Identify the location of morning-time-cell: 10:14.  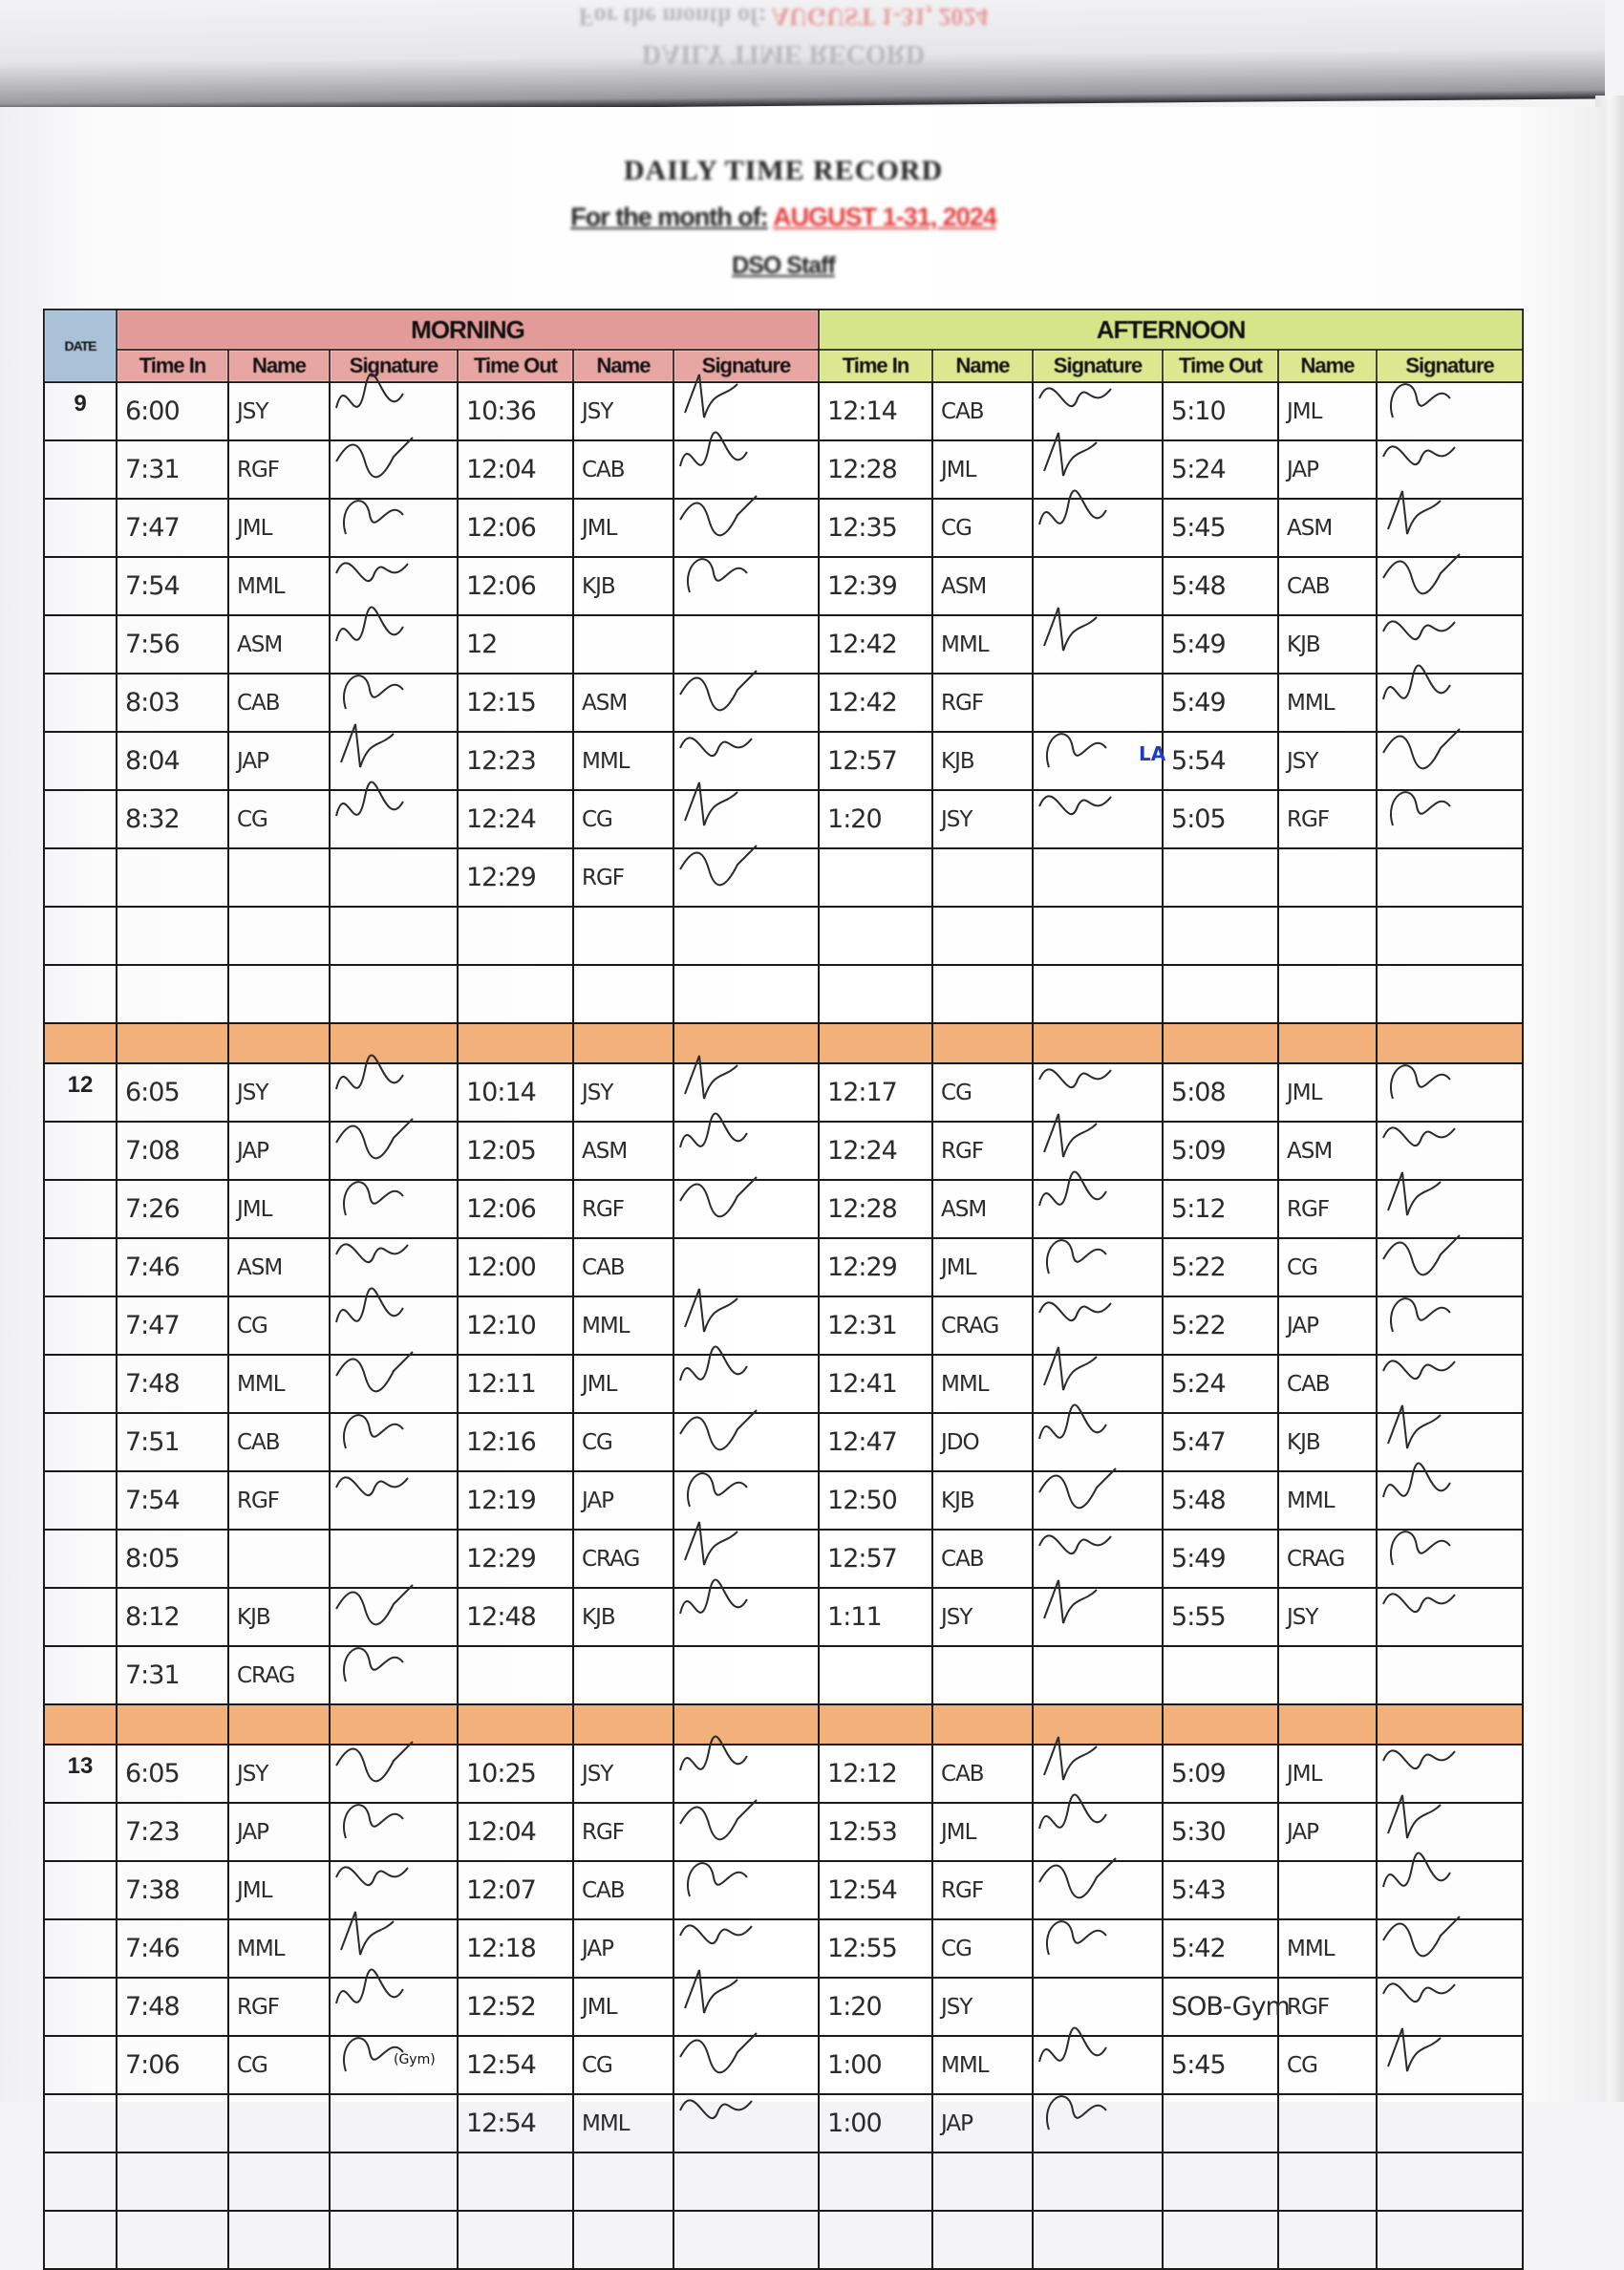
(515, 1092).